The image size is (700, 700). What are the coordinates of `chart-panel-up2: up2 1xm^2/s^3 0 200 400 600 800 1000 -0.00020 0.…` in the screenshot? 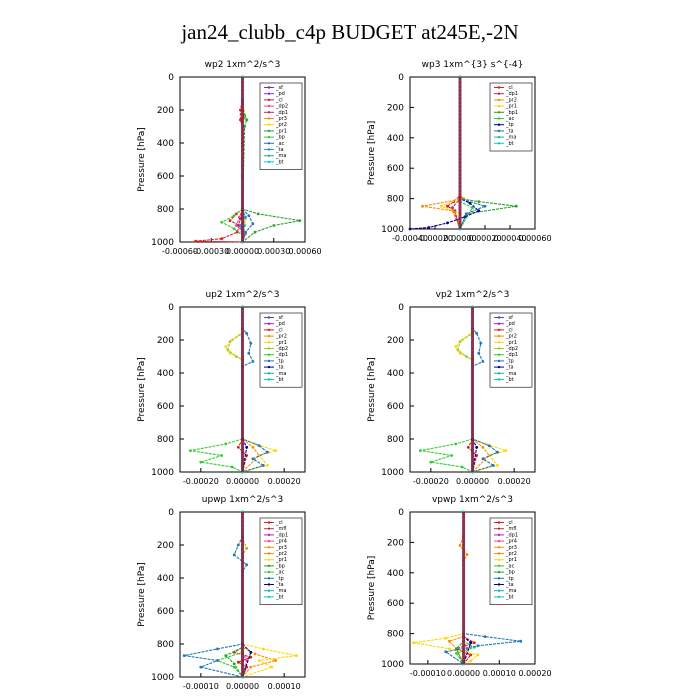 It's located at (221, 387).